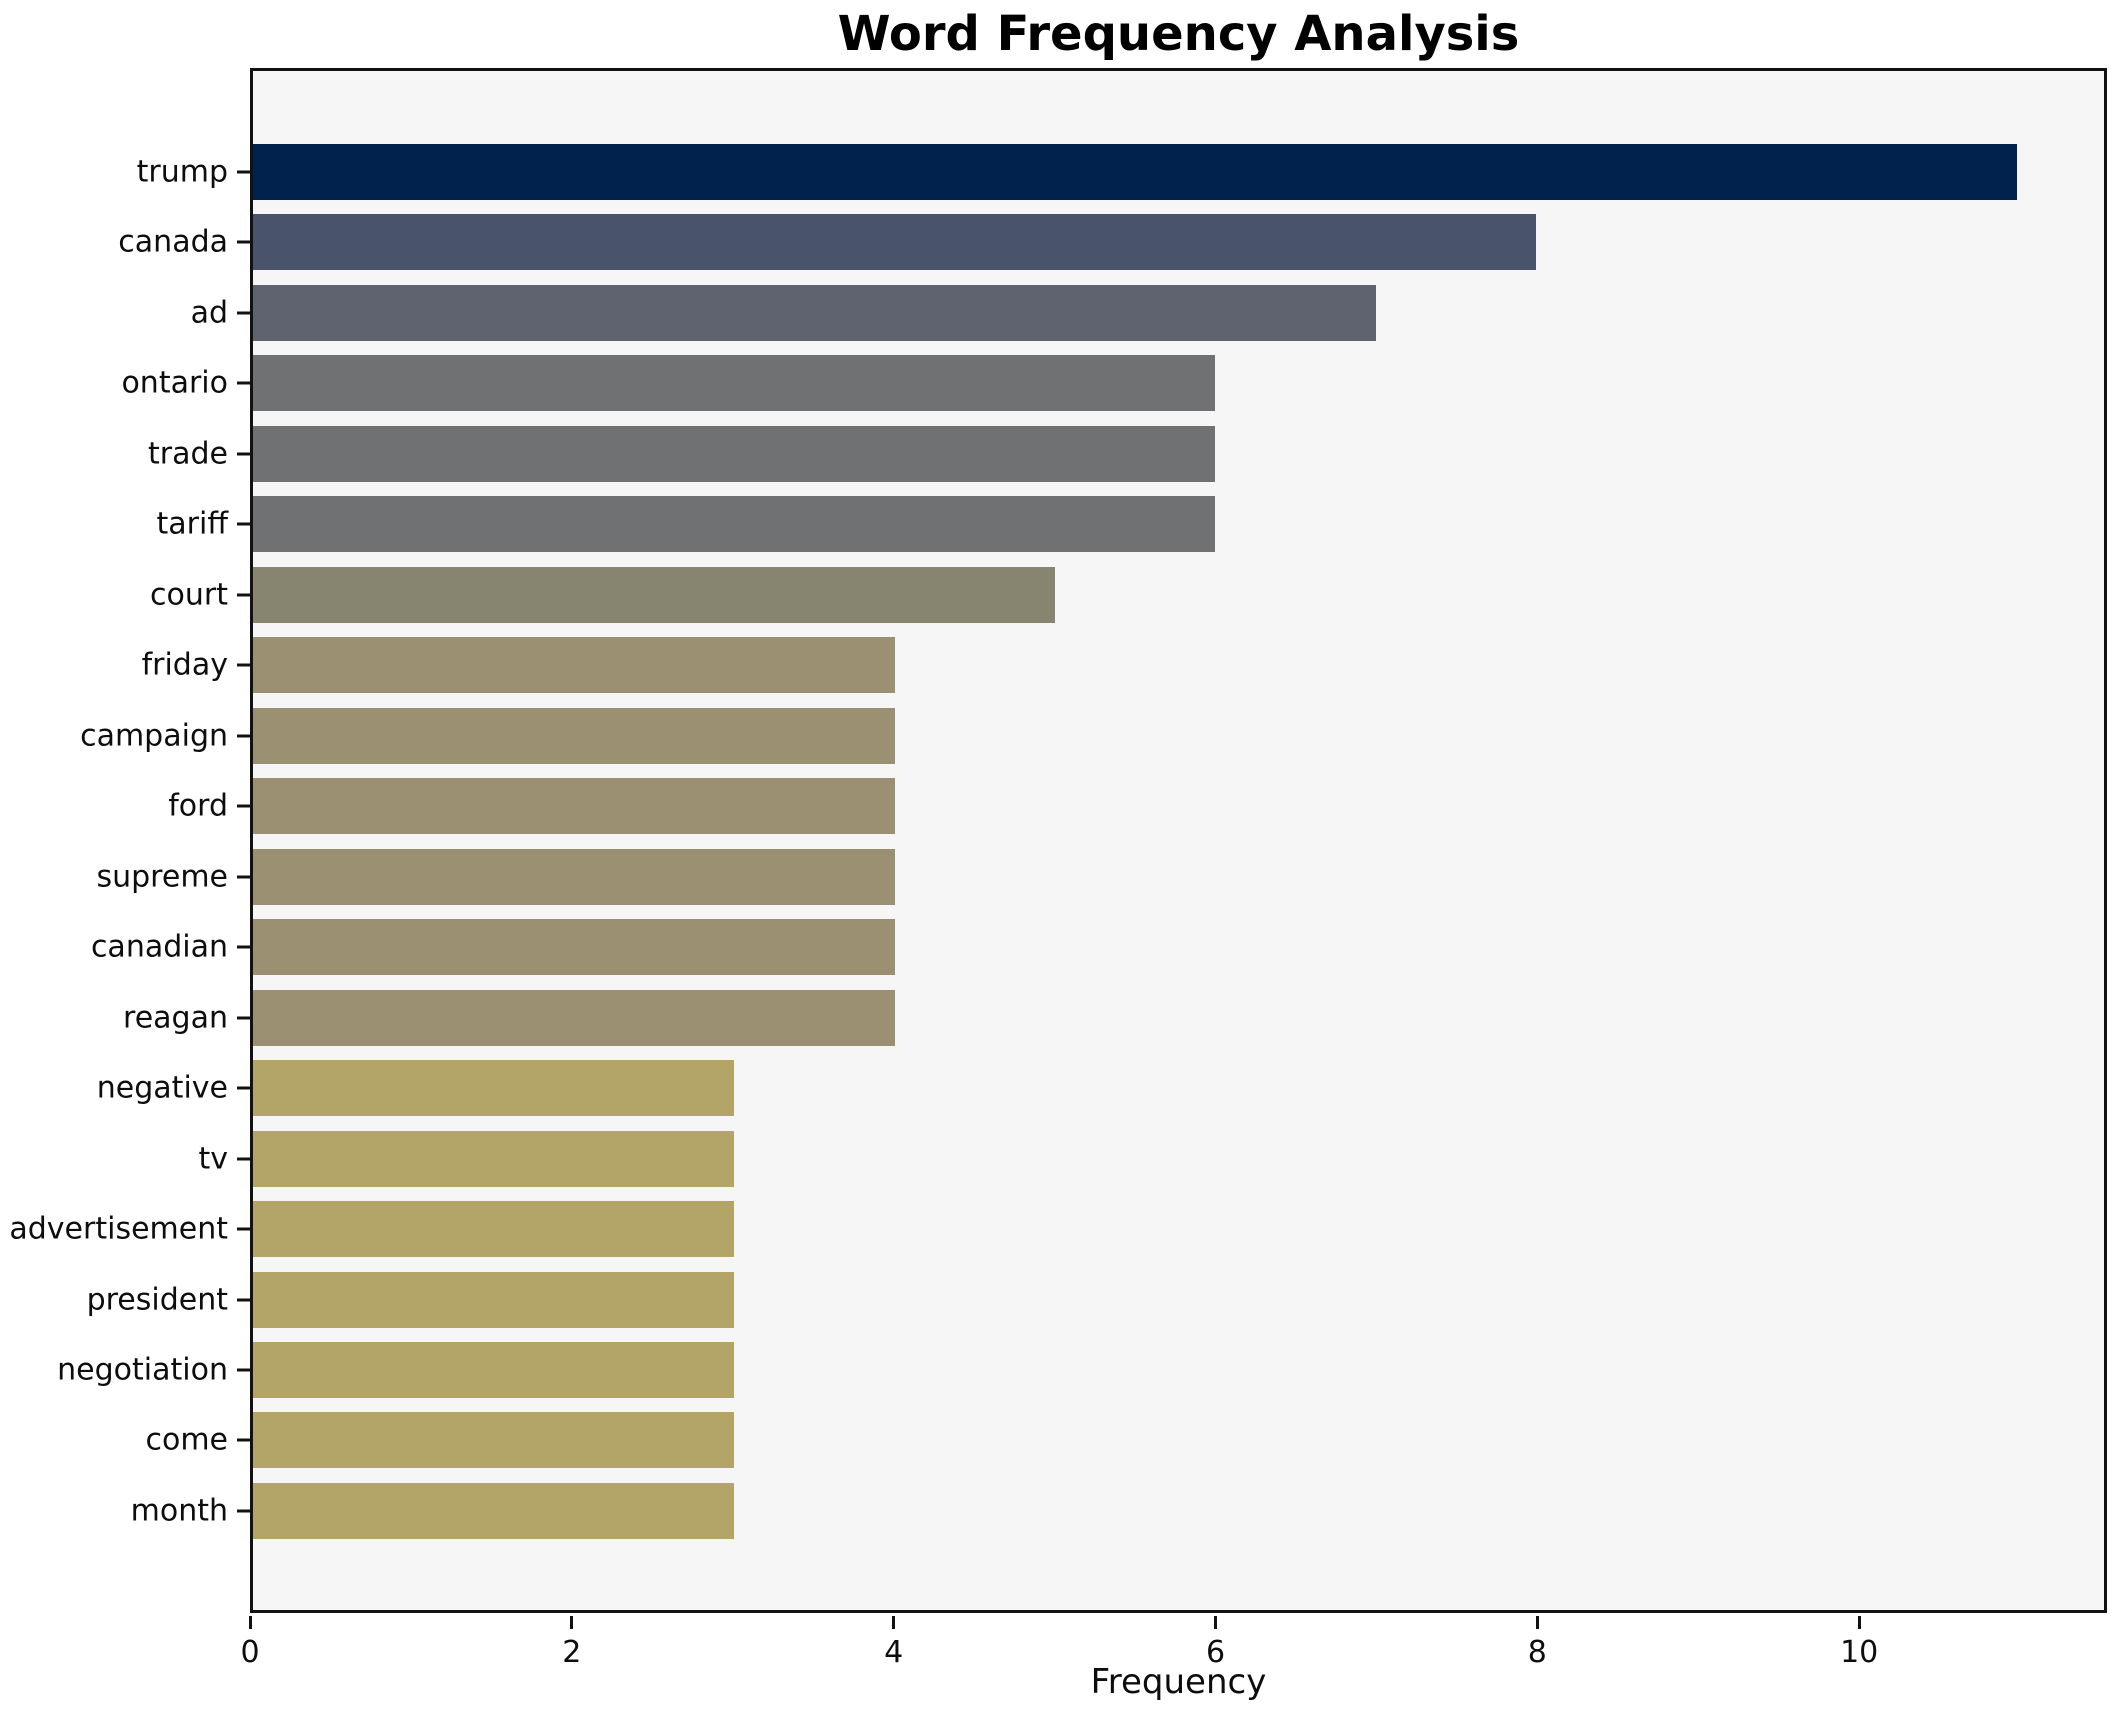 The width and height of the screenshot is (2128, 1722). Describe the element at coordinates (734, 453) in the screenshot. I see `bar-trade` at that location.